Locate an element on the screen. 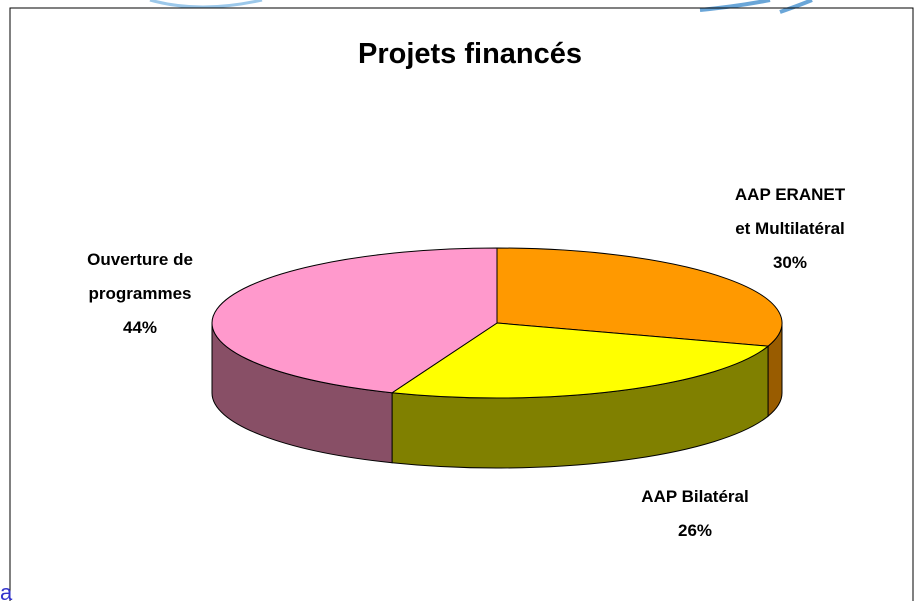  slice-label: Ouverture de programmes 44% is located at coordinates (140, 294).